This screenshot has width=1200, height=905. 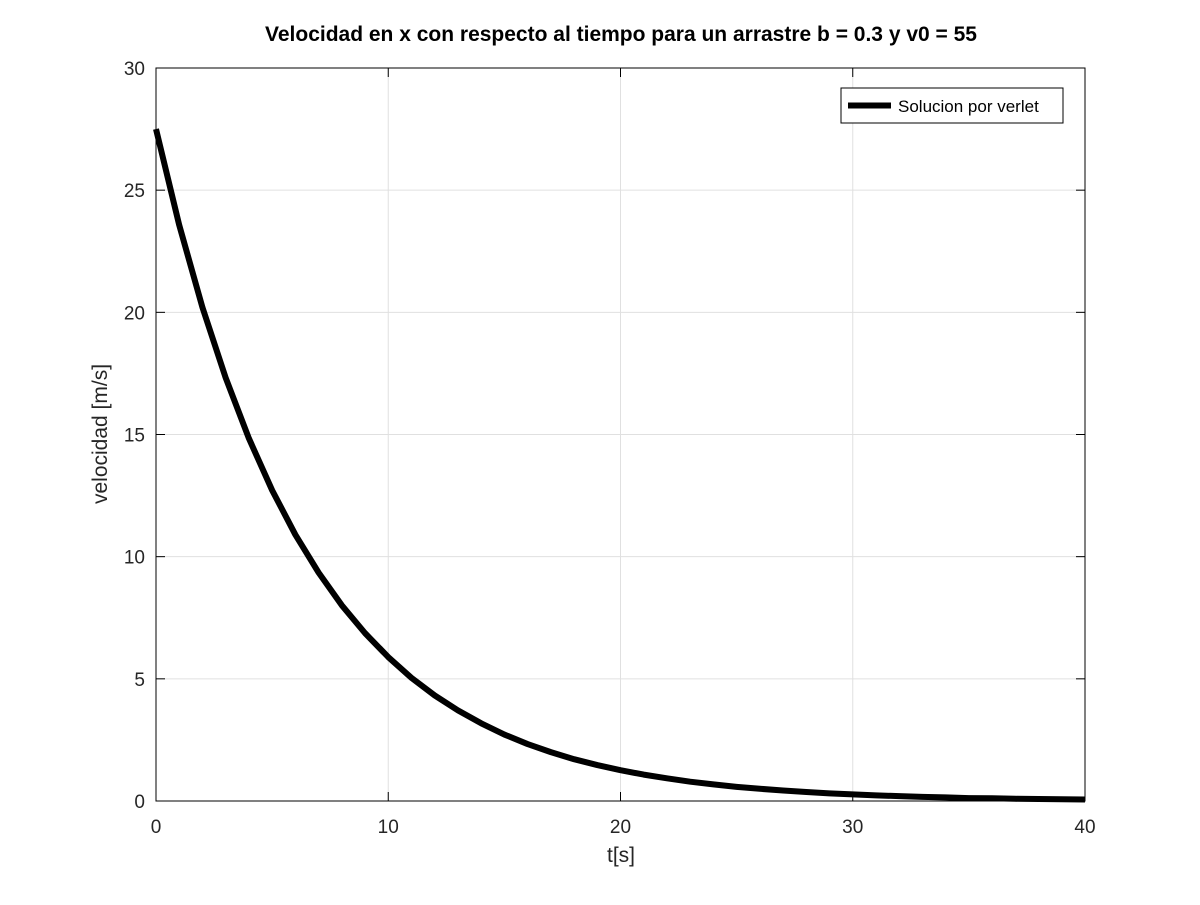 I want to click on y-tick-label: 15, so click(x=134, y=436).